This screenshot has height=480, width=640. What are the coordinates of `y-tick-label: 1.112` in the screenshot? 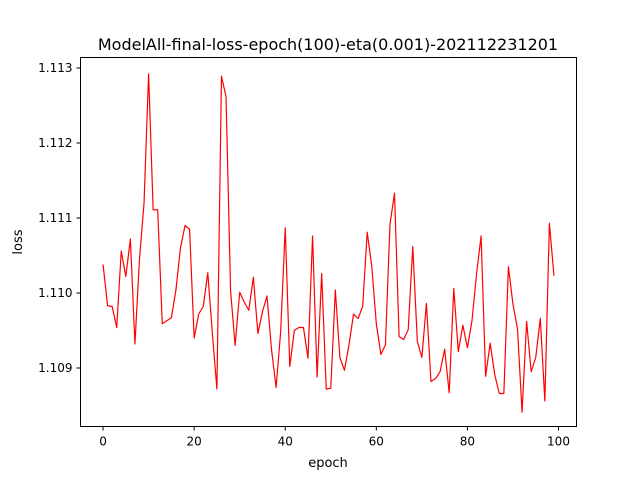 It's located at (55, 143).